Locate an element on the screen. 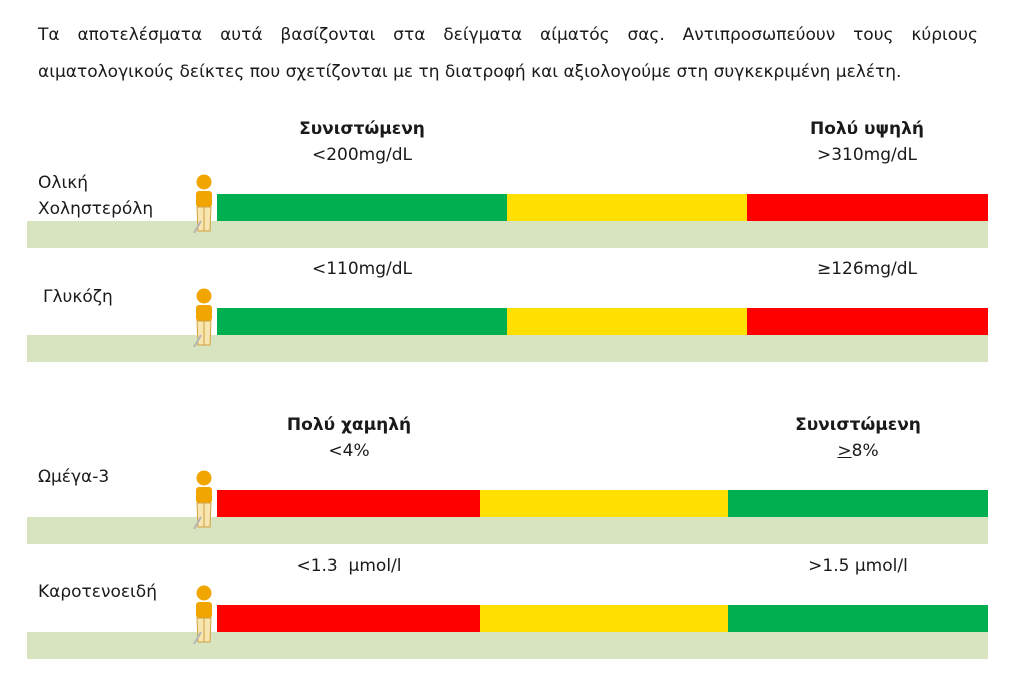 The width and height of the screenshot is (1024, 680). left-threshold-header: <110mg/dL is located at coordinates (362, 256).